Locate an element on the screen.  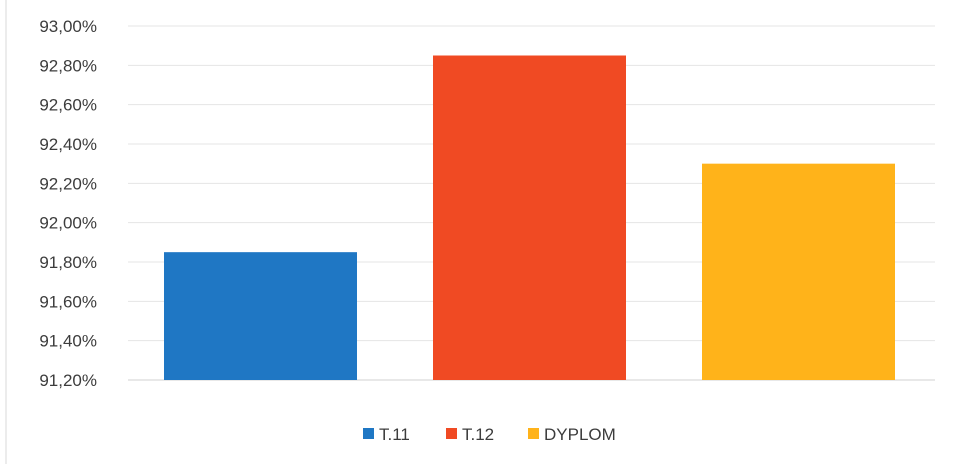
y-tick-label: 91,40% is located at coordinates (68, 341).